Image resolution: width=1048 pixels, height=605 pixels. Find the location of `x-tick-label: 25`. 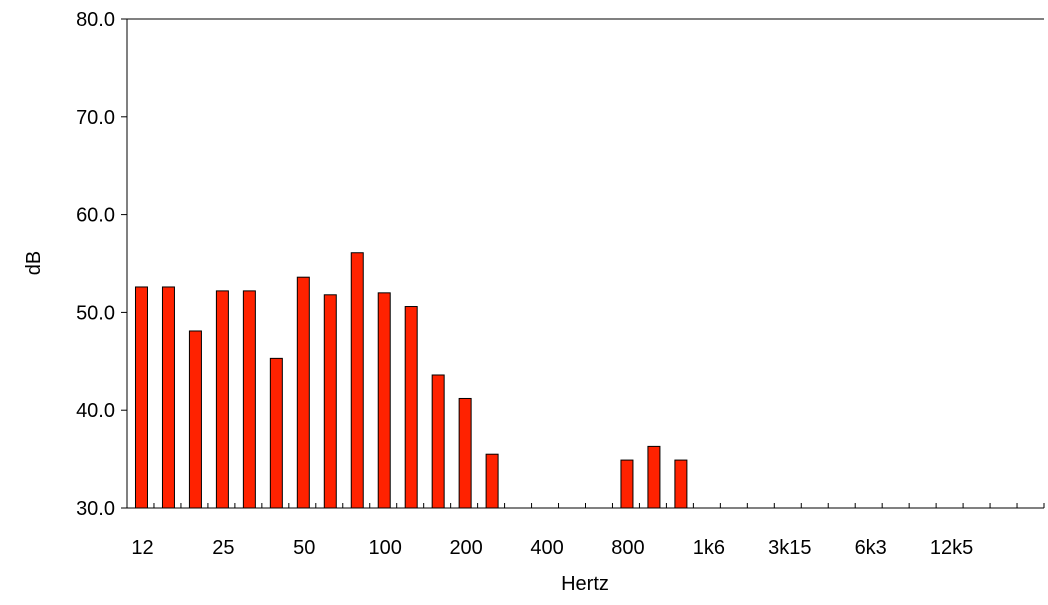

x-tick-label: 25 is located at coordinates (223, 548).